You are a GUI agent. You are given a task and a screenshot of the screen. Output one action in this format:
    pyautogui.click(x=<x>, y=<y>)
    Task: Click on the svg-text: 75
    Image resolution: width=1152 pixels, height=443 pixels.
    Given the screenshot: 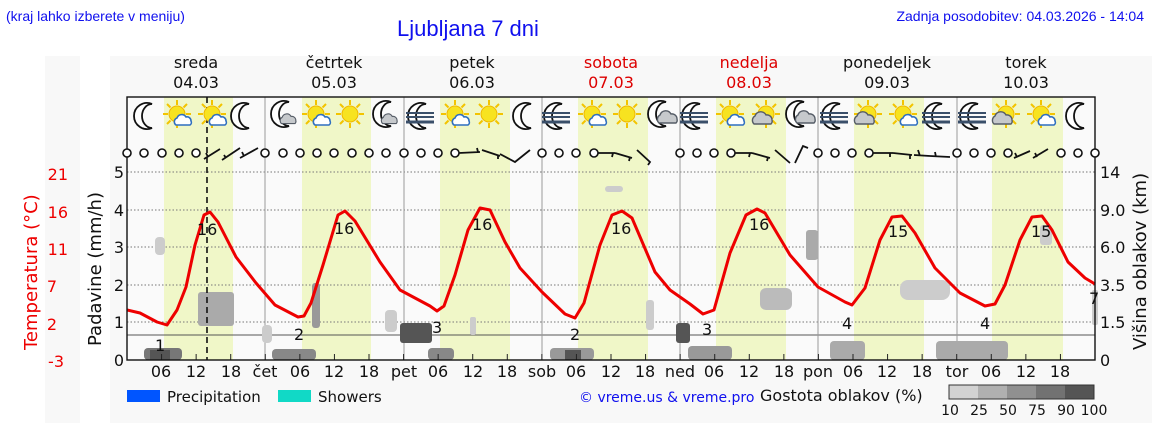 What is the action you would take?
    pyautogui.click(x=1037, y=411)
    